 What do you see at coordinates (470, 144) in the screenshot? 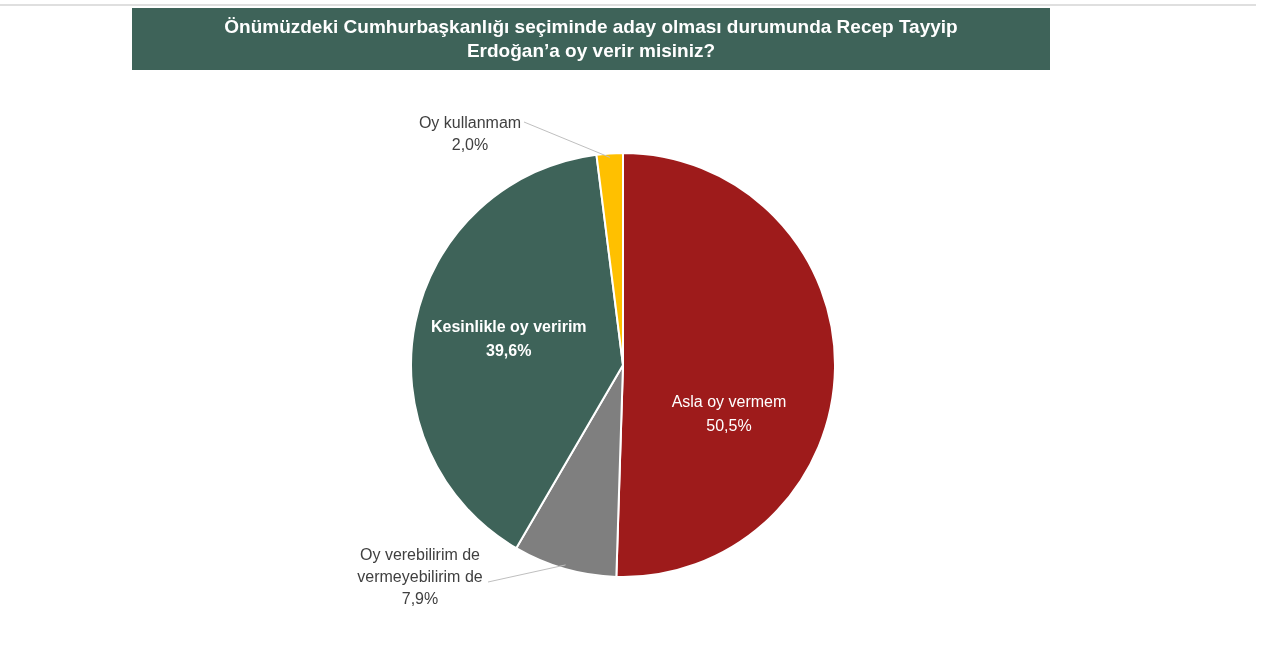
I see `data-label: 2,0%` at bounding box center [470, 144].